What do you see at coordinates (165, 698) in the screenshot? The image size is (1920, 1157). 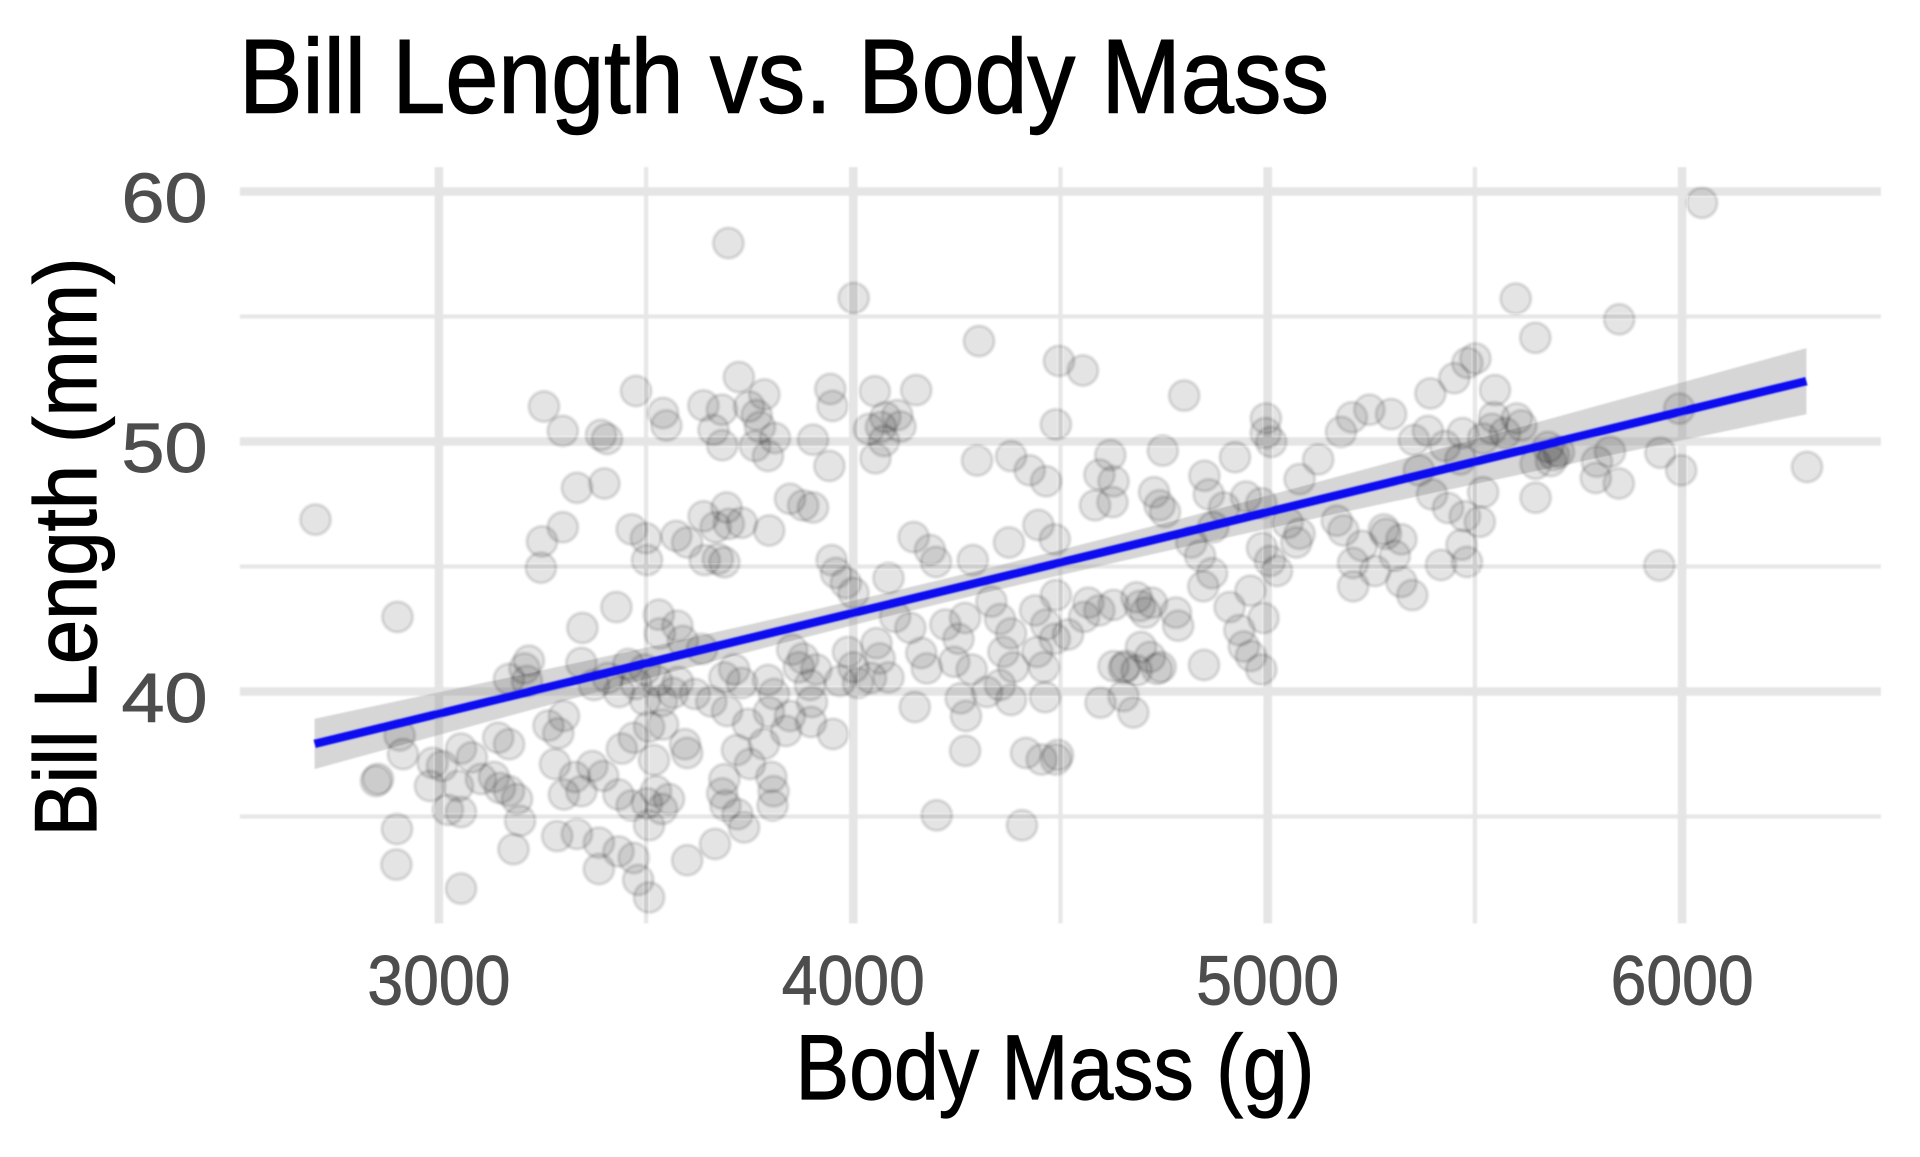 I see `svg-text: 40` at bounding box center [165, 698].